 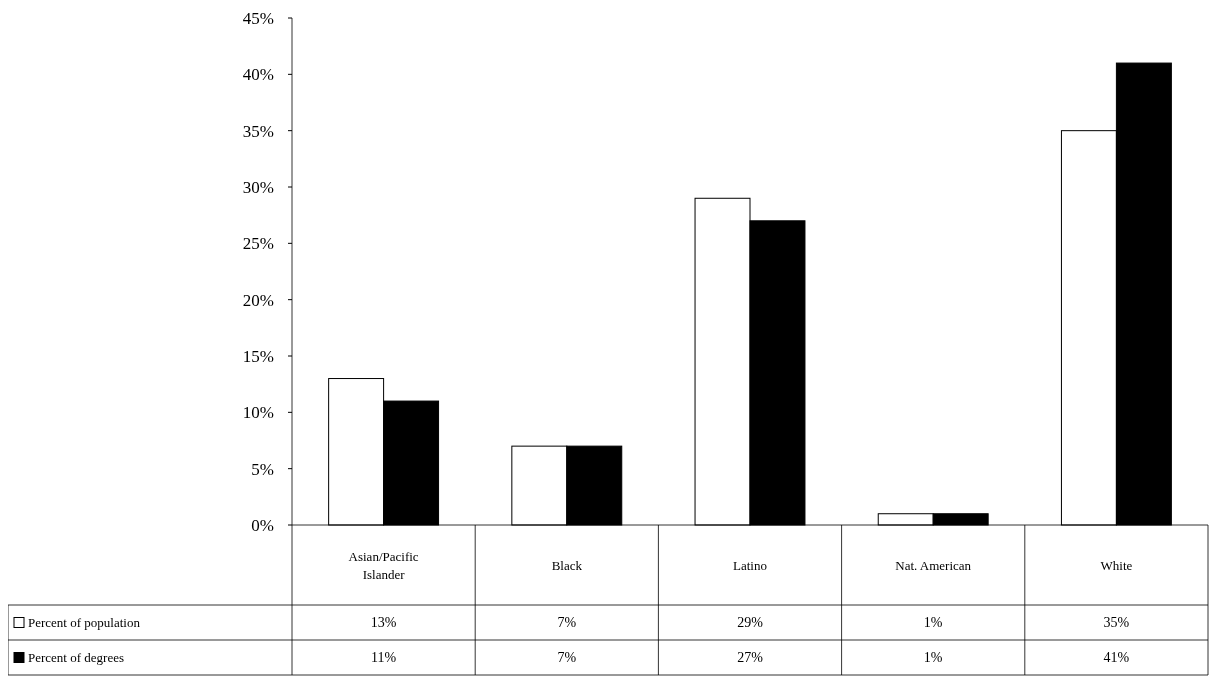 What do you see at coordinates (258, 75) in the screenshot?
I see `y-tick-label: 40%` at bounding box center [258, 75].